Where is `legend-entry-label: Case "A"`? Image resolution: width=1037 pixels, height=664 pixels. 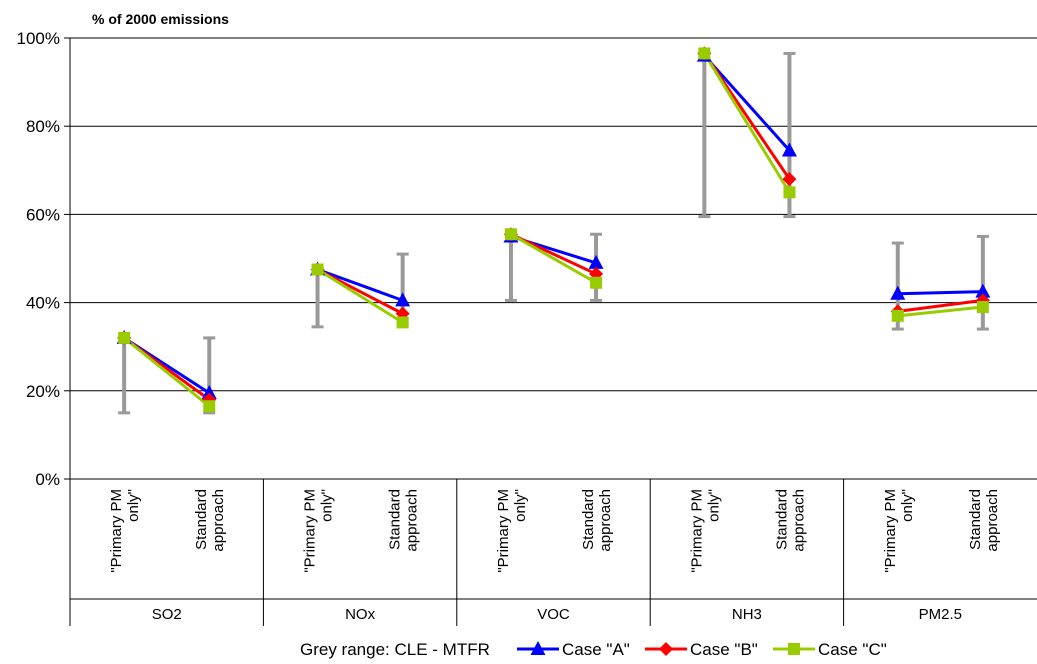 legend-entry-label: Case "A" is located at coordinates (596, 649).